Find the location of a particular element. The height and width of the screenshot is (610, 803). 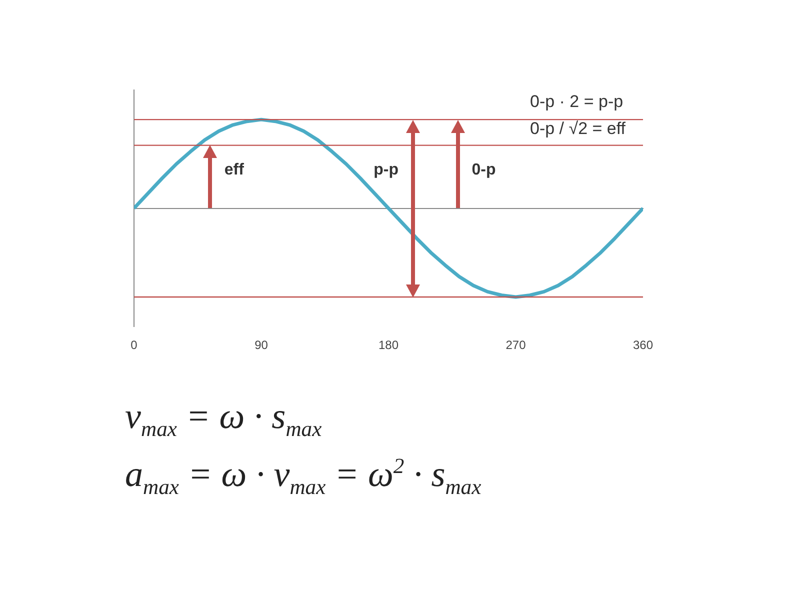

x-tick-label: 0 is located at coordinates (134, 345).